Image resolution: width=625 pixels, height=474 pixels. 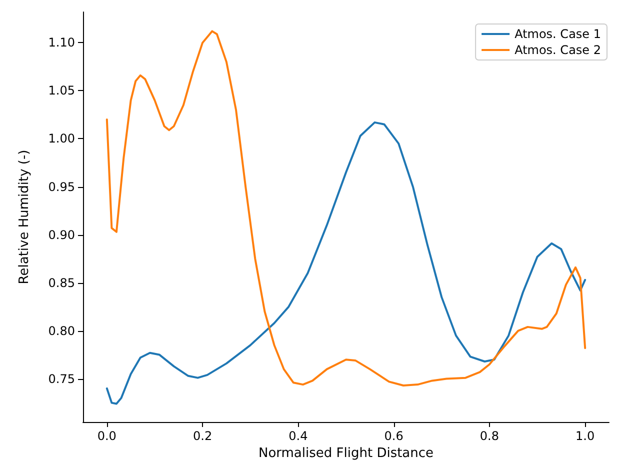 I want to click on x-tick-label: 0.8, so click(x=489, y=436).